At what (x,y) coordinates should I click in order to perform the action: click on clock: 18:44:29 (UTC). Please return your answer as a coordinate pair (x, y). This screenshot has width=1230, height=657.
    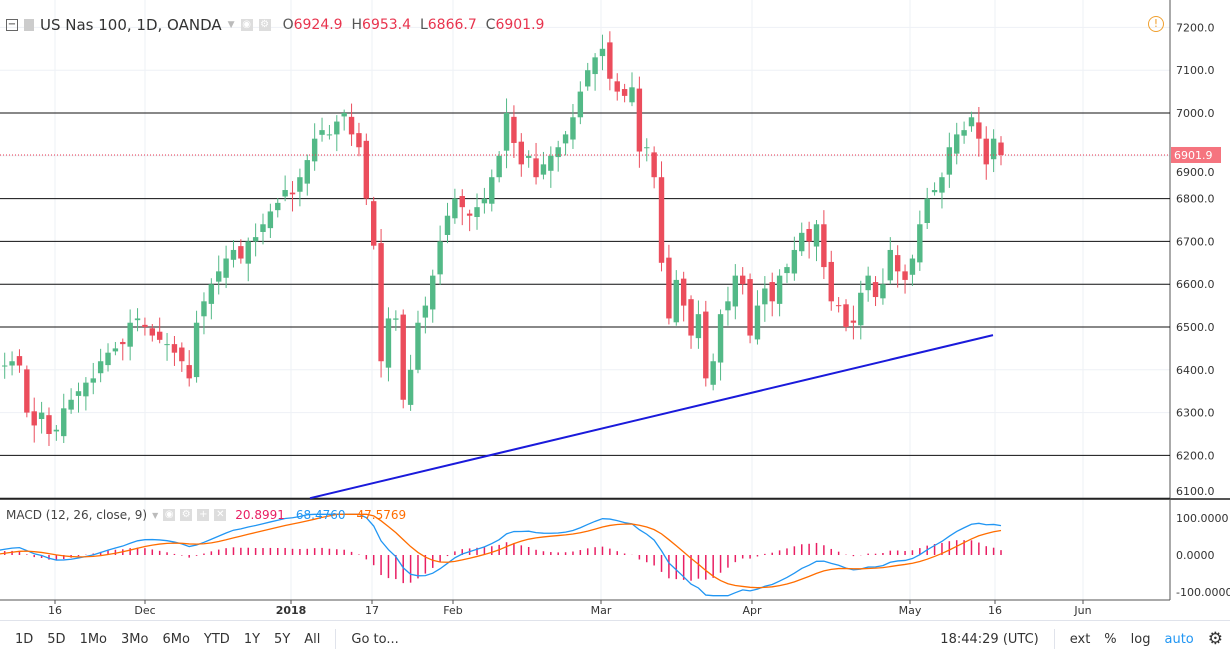
    Looking at the image, I should click on (989, 639).